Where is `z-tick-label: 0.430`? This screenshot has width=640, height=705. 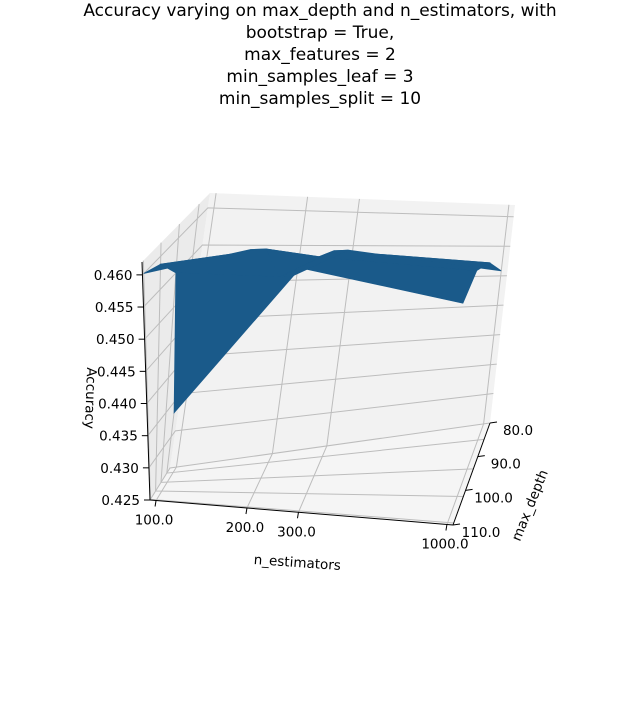
z-tick-label: 0.430 is located at coordinates (119, 469).